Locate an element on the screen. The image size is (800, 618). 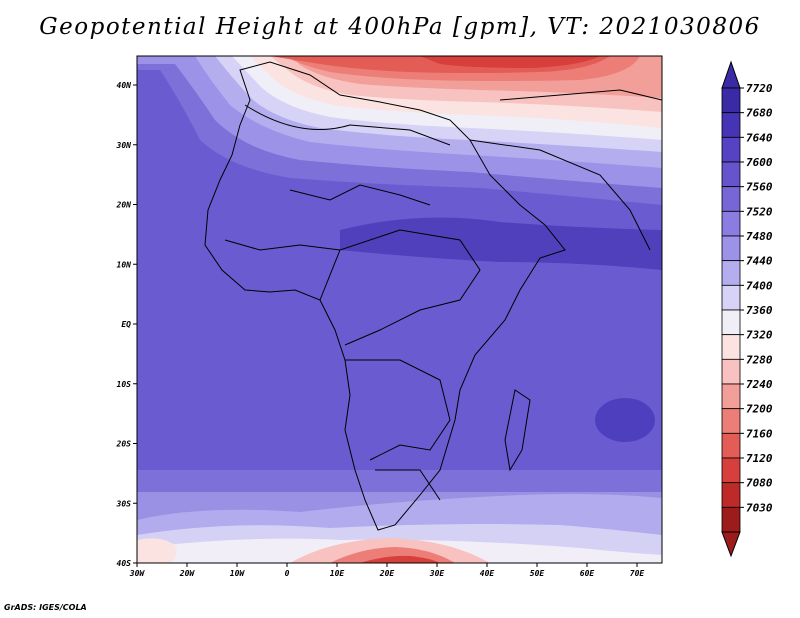
colorbar-label: 7440 is located at coordinates (759, 261).